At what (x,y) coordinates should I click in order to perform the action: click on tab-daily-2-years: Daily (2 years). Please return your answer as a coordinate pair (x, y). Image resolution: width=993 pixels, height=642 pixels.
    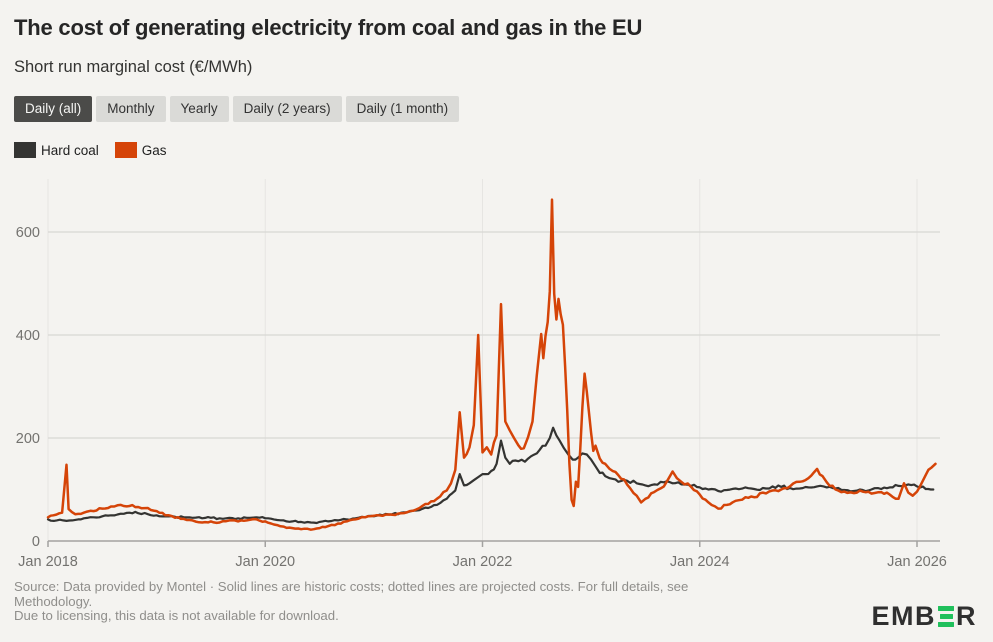
    Looking at the image, I should click on (287, 109).